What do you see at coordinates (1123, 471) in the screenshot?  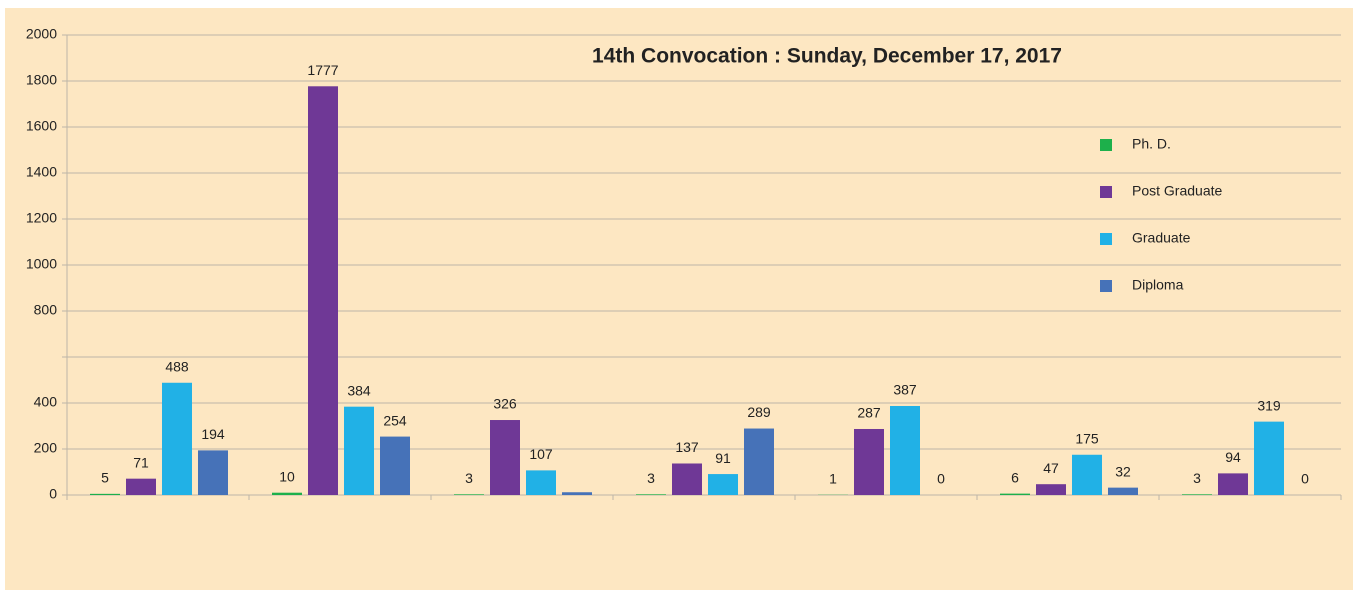 I see `data-label: 32` at bounding box center [1123, 471].